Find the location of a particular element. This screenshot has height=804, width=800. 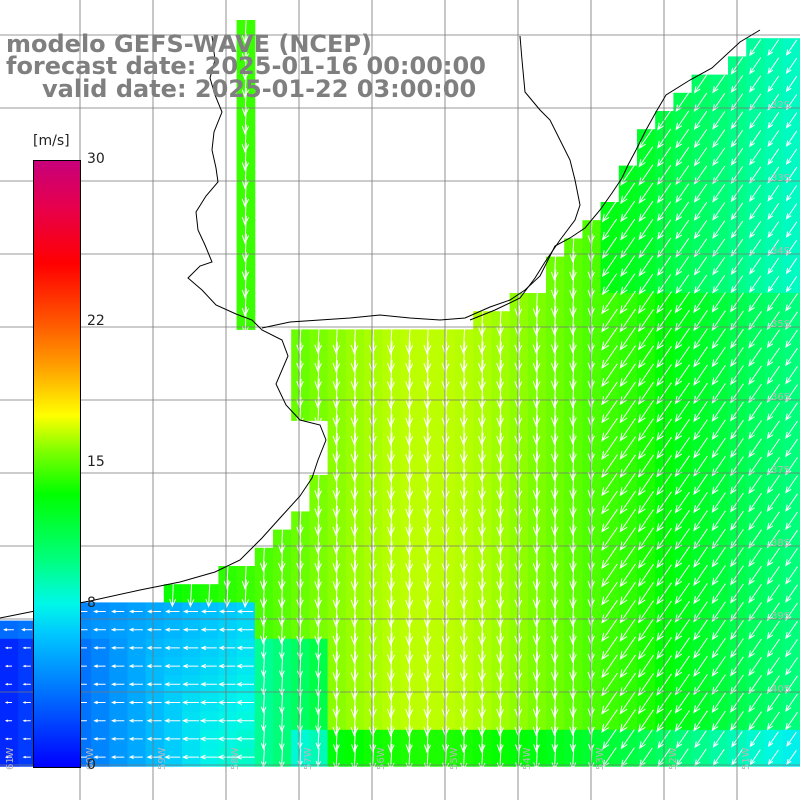

longitude-label: 61W is located at coordinates (10, 758).